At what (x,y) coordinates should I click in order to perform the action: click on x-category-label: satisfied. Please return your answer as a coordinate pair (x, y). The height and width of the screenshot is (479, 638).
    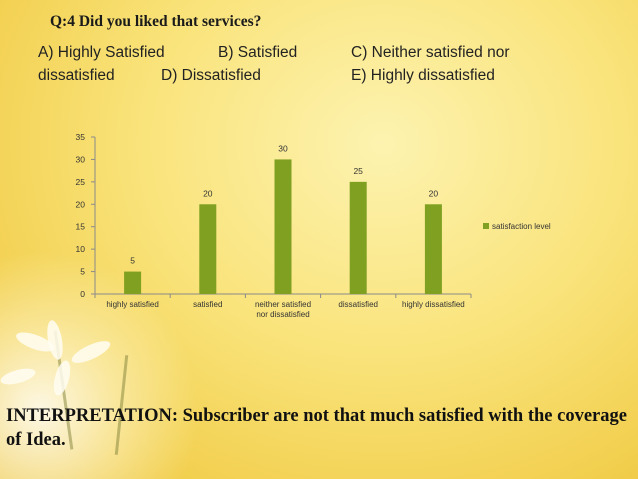
    Looking at the image, I should click on (207, 304).